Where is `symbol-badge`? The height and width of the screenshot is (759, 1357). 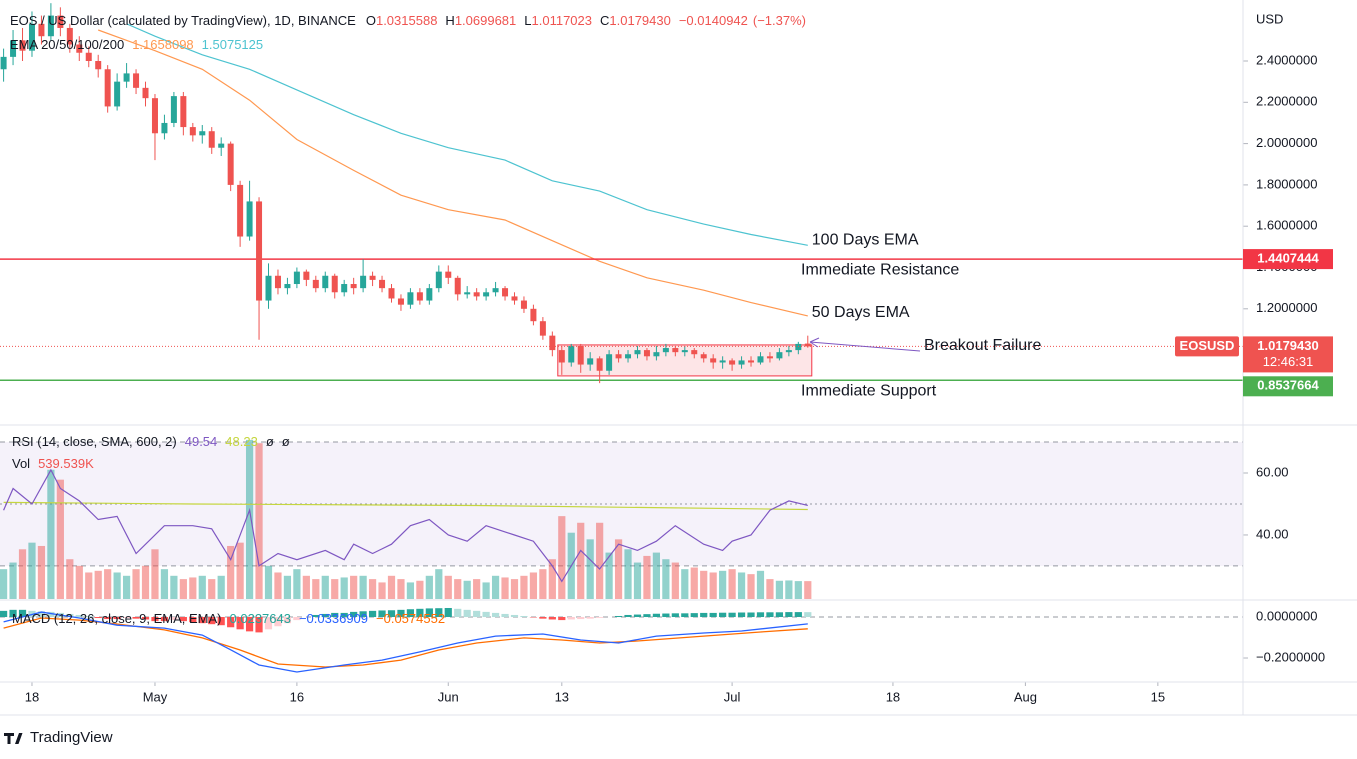 symbol-badge is located at coordinates (1207, 346).